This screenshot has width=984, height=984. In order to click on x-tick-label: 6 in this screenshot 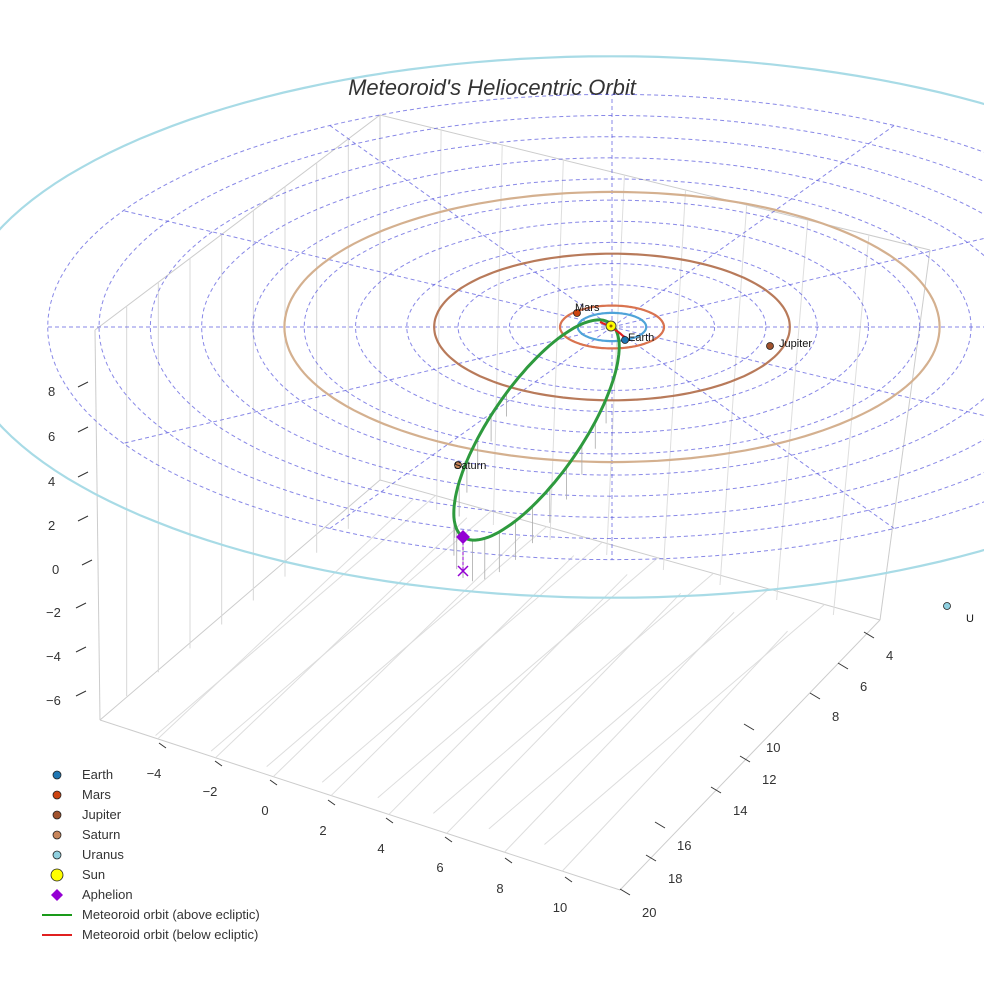, I will do `click(439, 867)`.